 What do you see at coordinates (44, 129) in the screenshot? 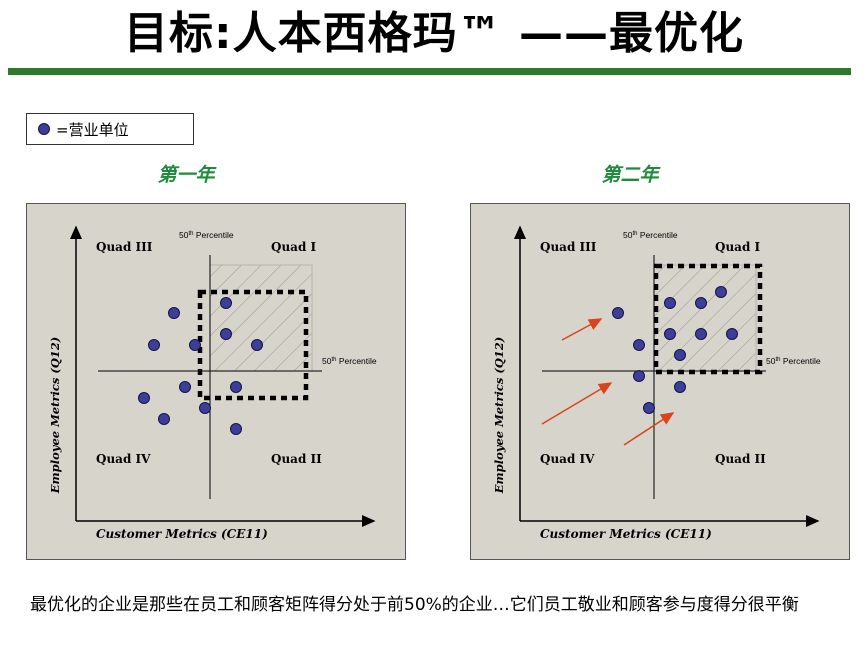
I see `business-unit-dot-icon` at bounding box center [44, 129].